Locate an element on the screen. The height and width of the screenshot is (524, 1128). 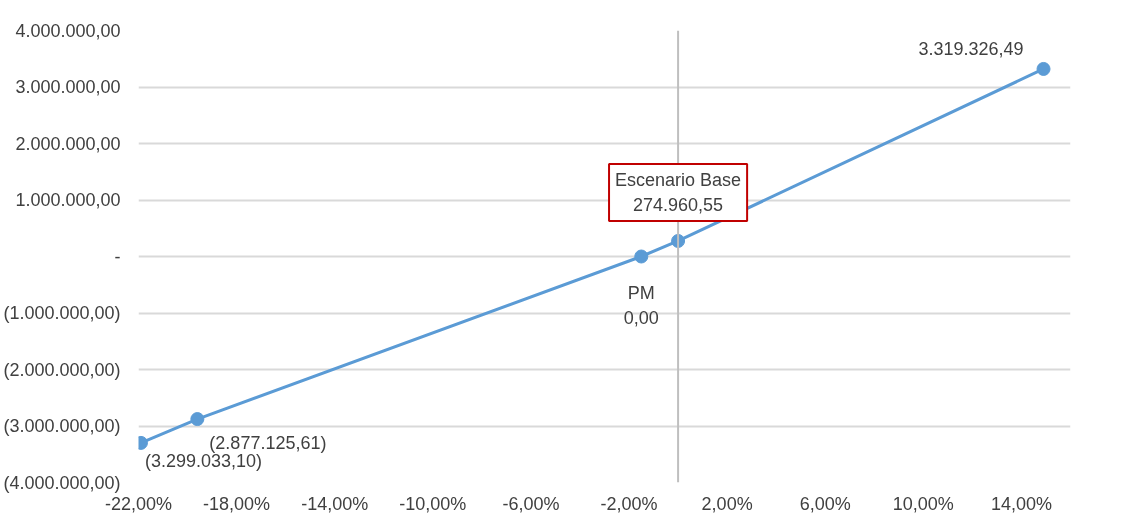
data-label: (2.877.125,61) is located at coordinates (268, 443).